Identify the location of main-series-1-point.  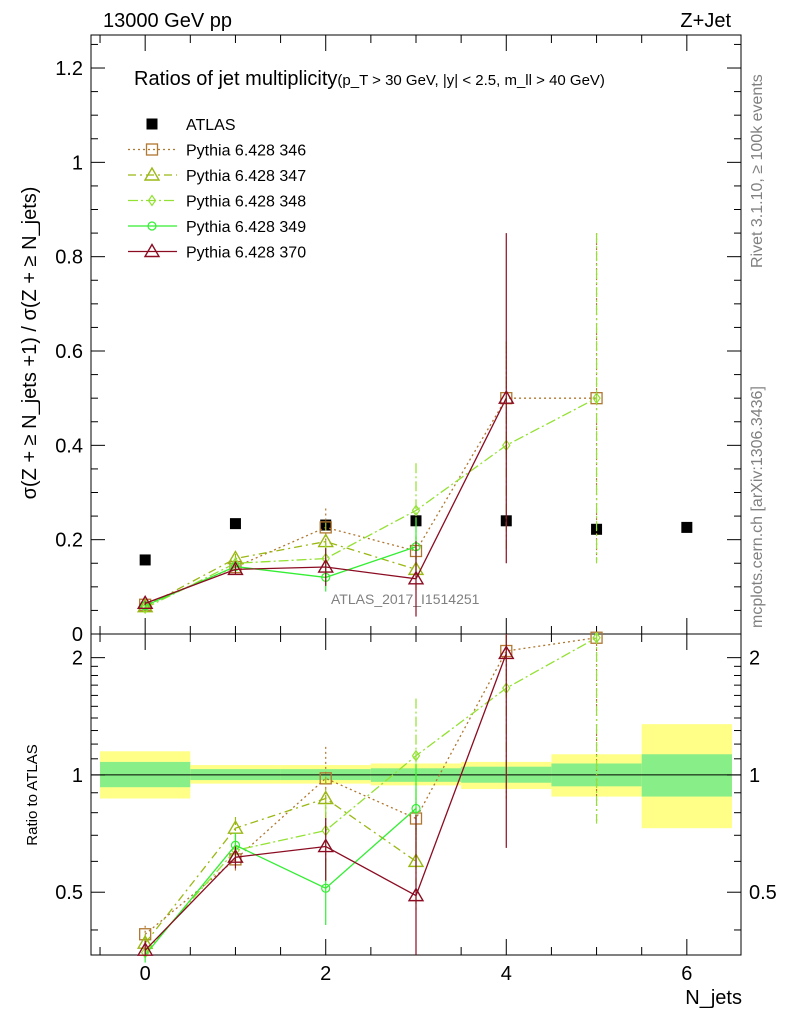
(325, 527).